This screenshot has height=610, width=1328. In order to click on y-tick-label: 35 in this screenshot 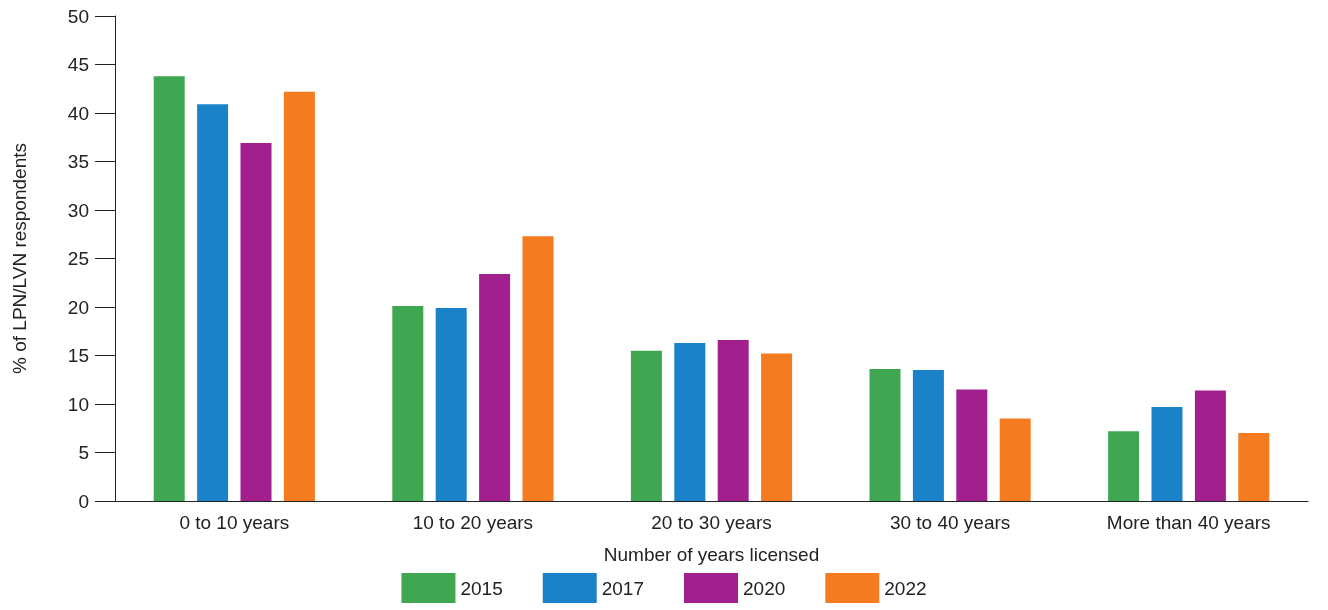, I will do `click(78, 161)`.